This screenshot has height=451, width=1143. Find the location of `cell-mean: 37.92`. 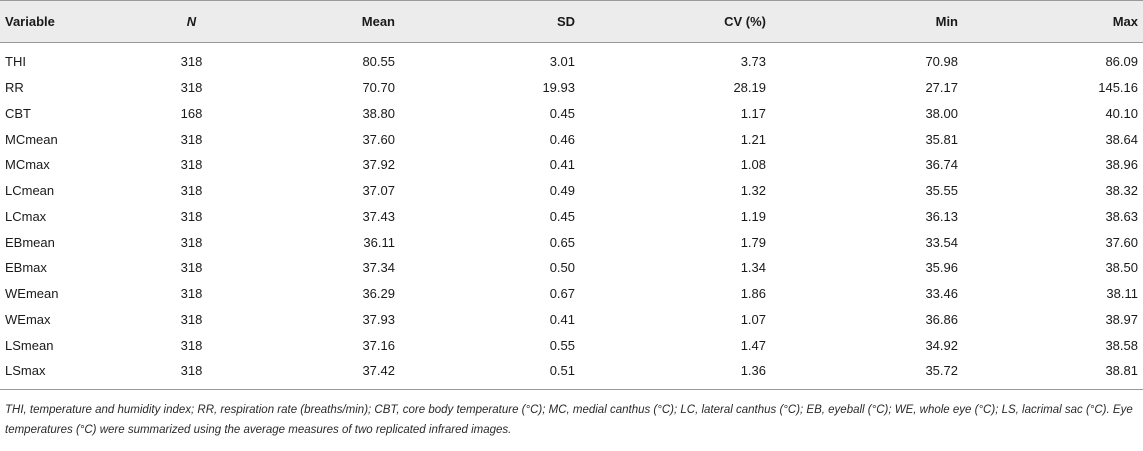

cell-mean: 37.92 is located at coordinates (378, 165).